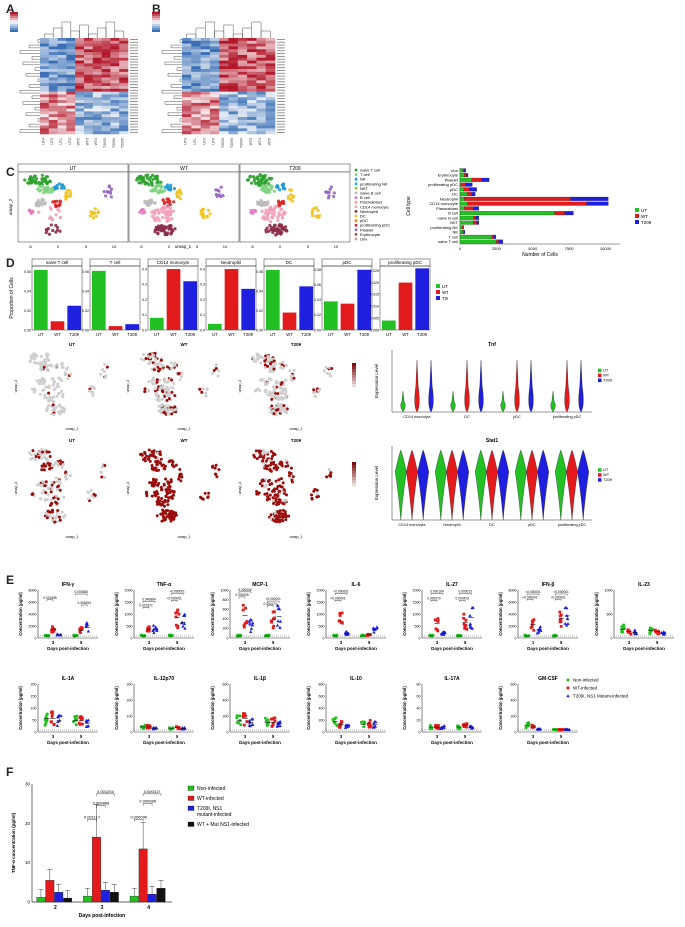 This screenshot has width=685, height=927. Describe the element at coordinates (27, 330) in the screenshot. I see `y-tick-label: 0.00` at that location.